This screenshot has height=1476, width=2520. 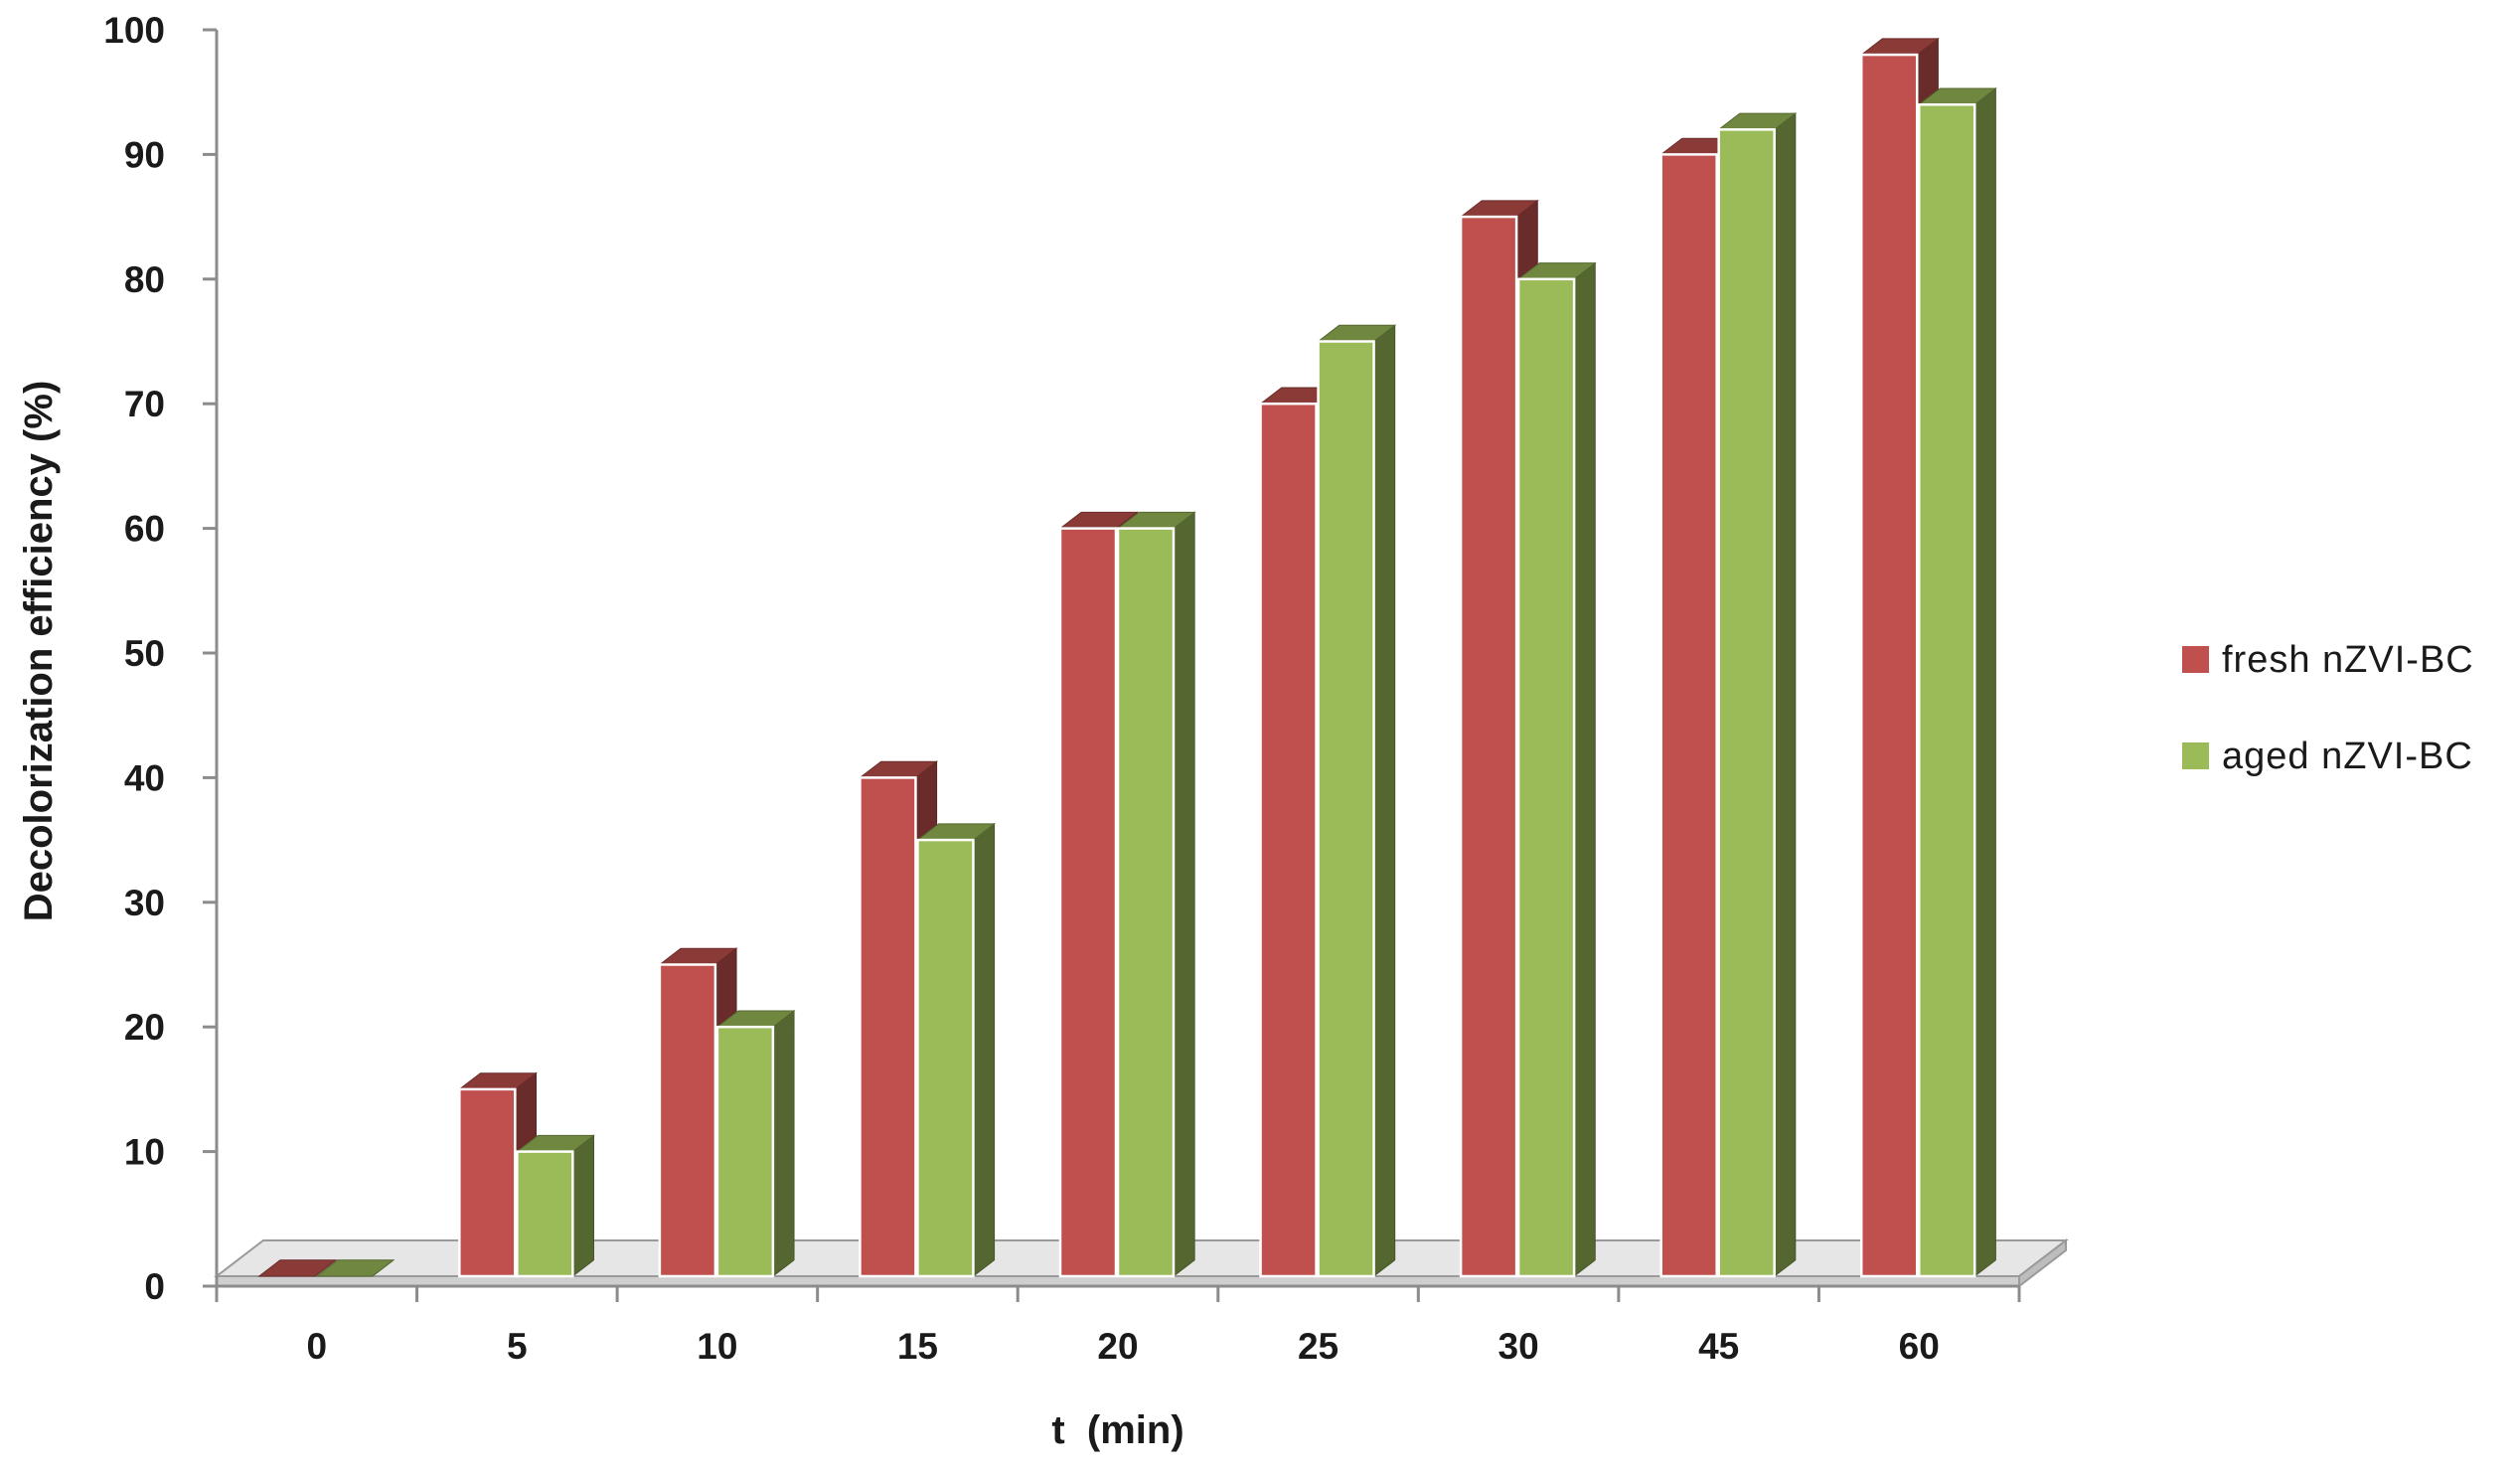 I want to click on y-tick-label: 30, so click(x=144, y=903).